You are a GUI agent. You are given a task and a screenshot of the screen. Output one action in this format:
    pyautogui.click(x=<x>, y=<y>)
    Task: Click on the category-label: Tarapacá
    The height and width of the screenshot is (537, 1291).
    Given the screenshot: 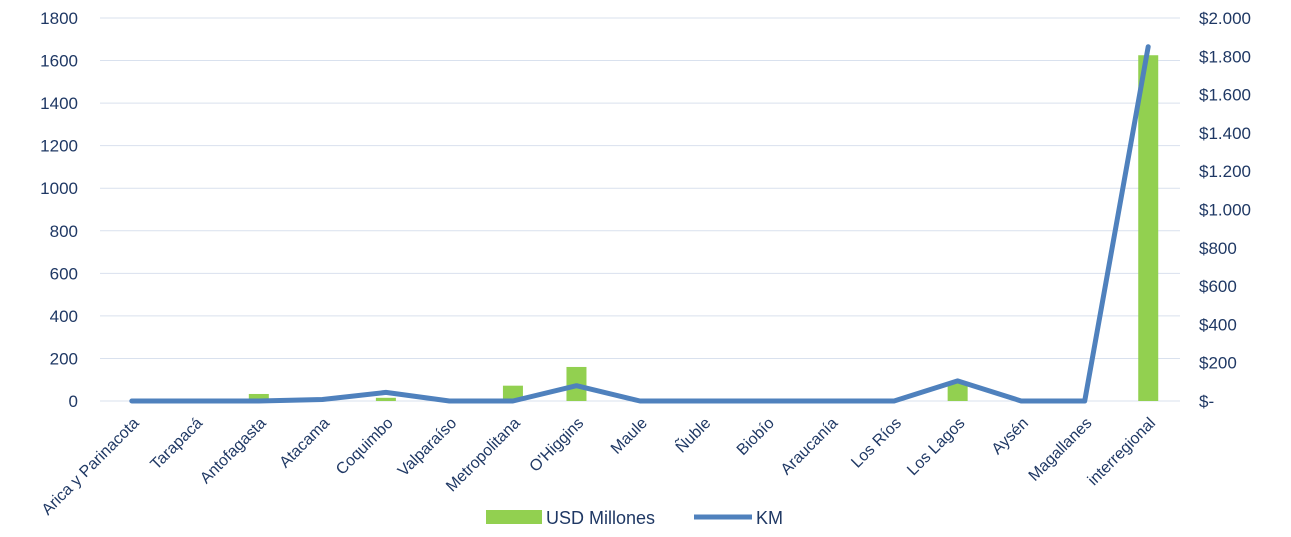 What is the action you would take?
    pyautogui.click(x=177, y=444)
    